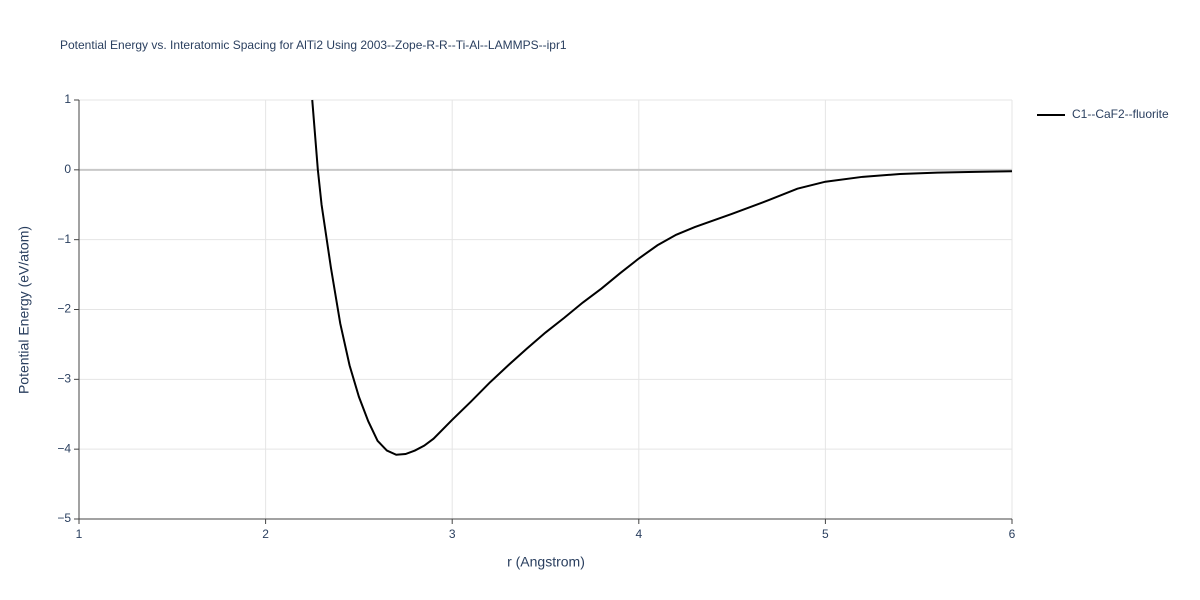  Describe the element at coordinates (67, 169) in the screenshot. I see `y-tick-label: 0` at that location.